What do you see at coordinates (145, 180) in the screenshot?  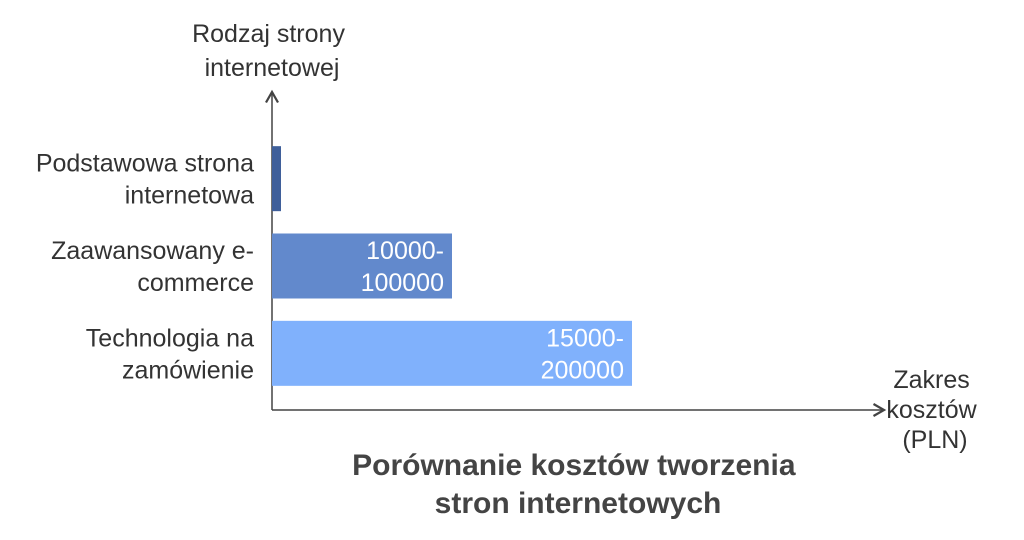 I see `category-tick-label: Podstawowa strona internetowa` at bounding box center [145, 180].